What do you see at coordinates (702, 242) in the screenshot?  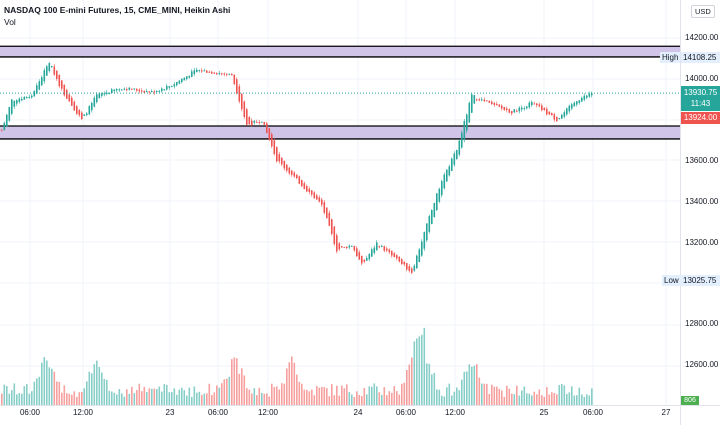 I see `price-tick: 13200.00` at bounding box center [702, 242].